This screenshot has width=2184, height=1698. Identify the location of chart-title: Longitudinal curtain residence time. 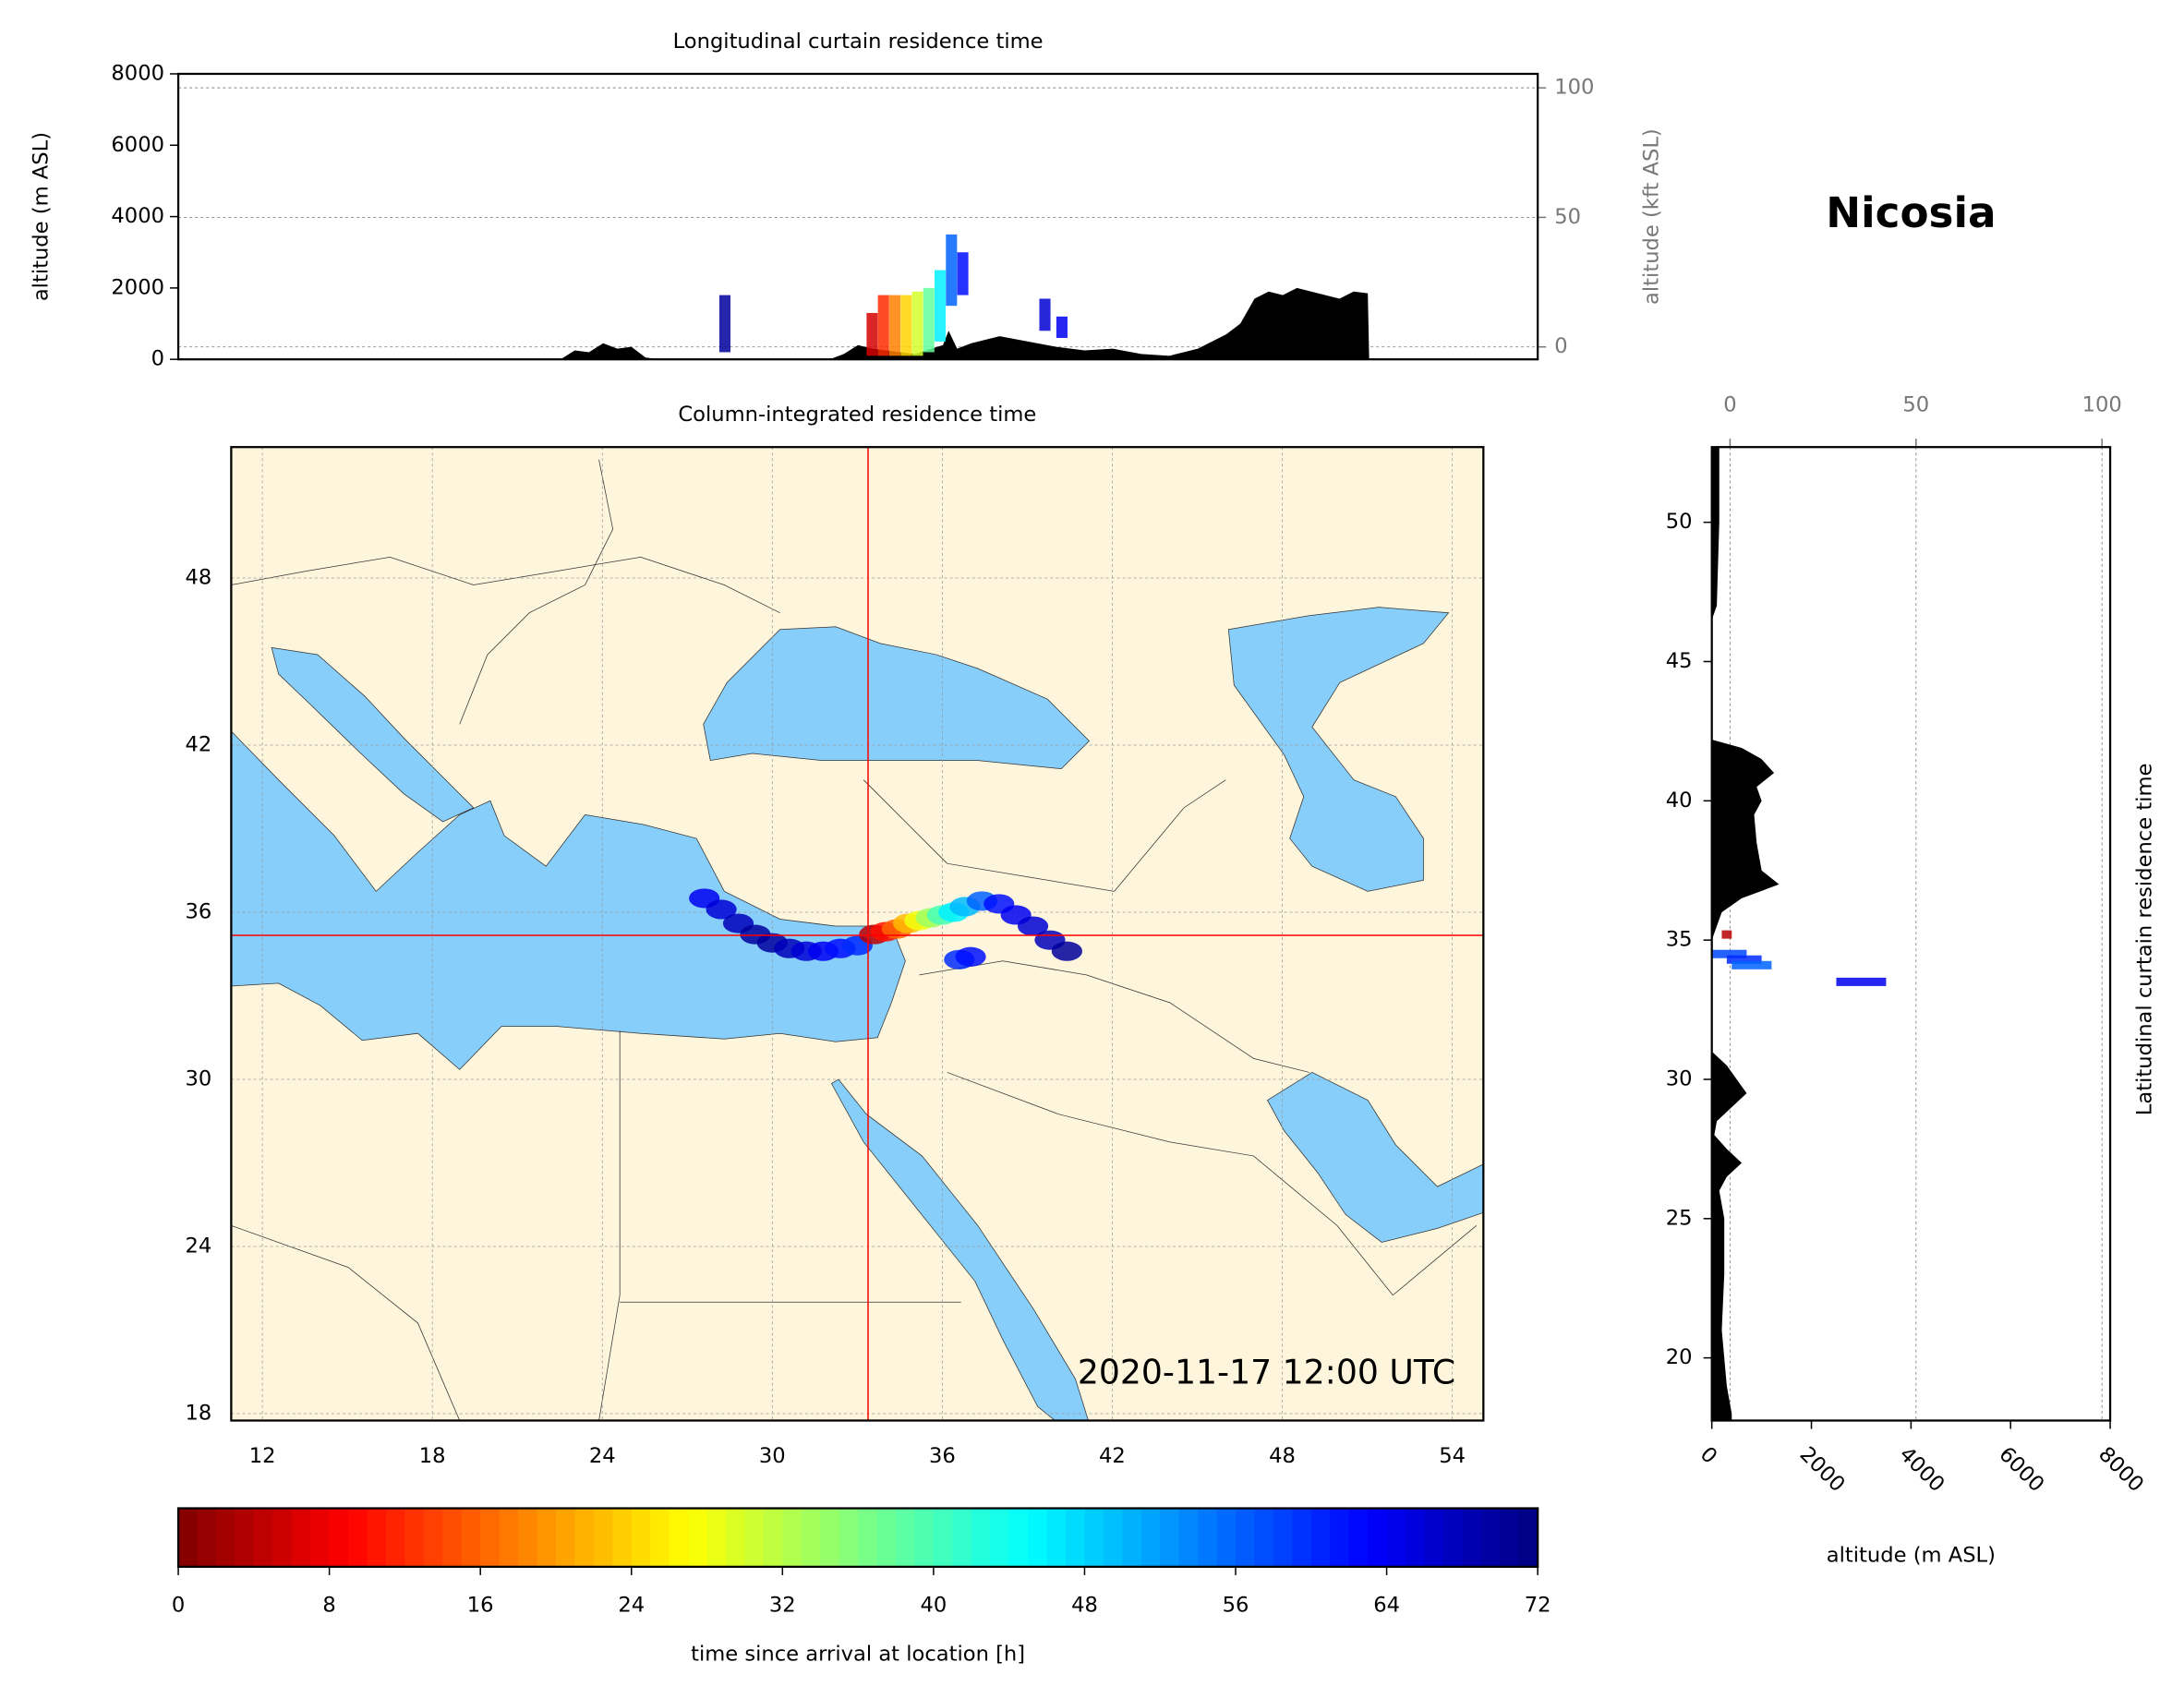
(858, 42).